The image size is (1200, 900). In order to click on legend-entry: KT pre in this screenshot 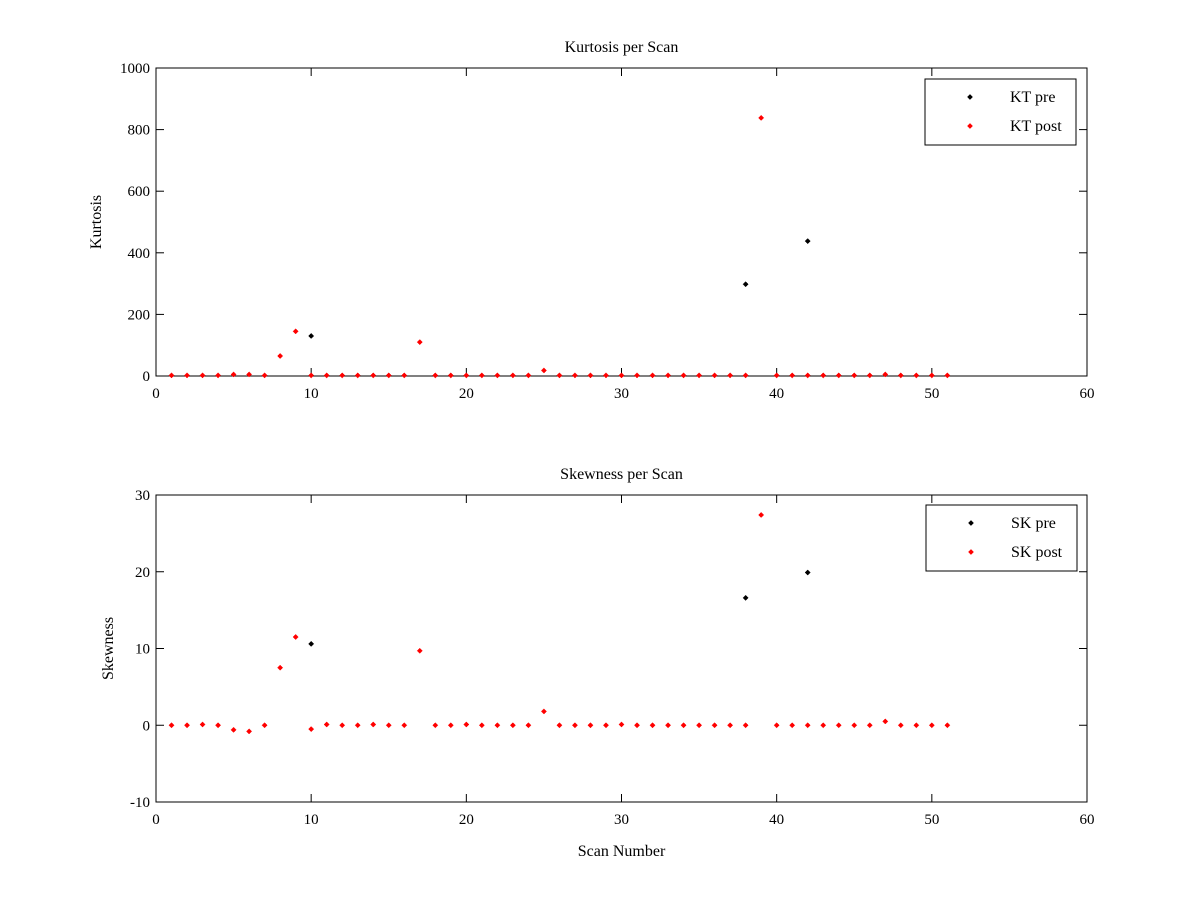, I will do `click(1032, 97)`.